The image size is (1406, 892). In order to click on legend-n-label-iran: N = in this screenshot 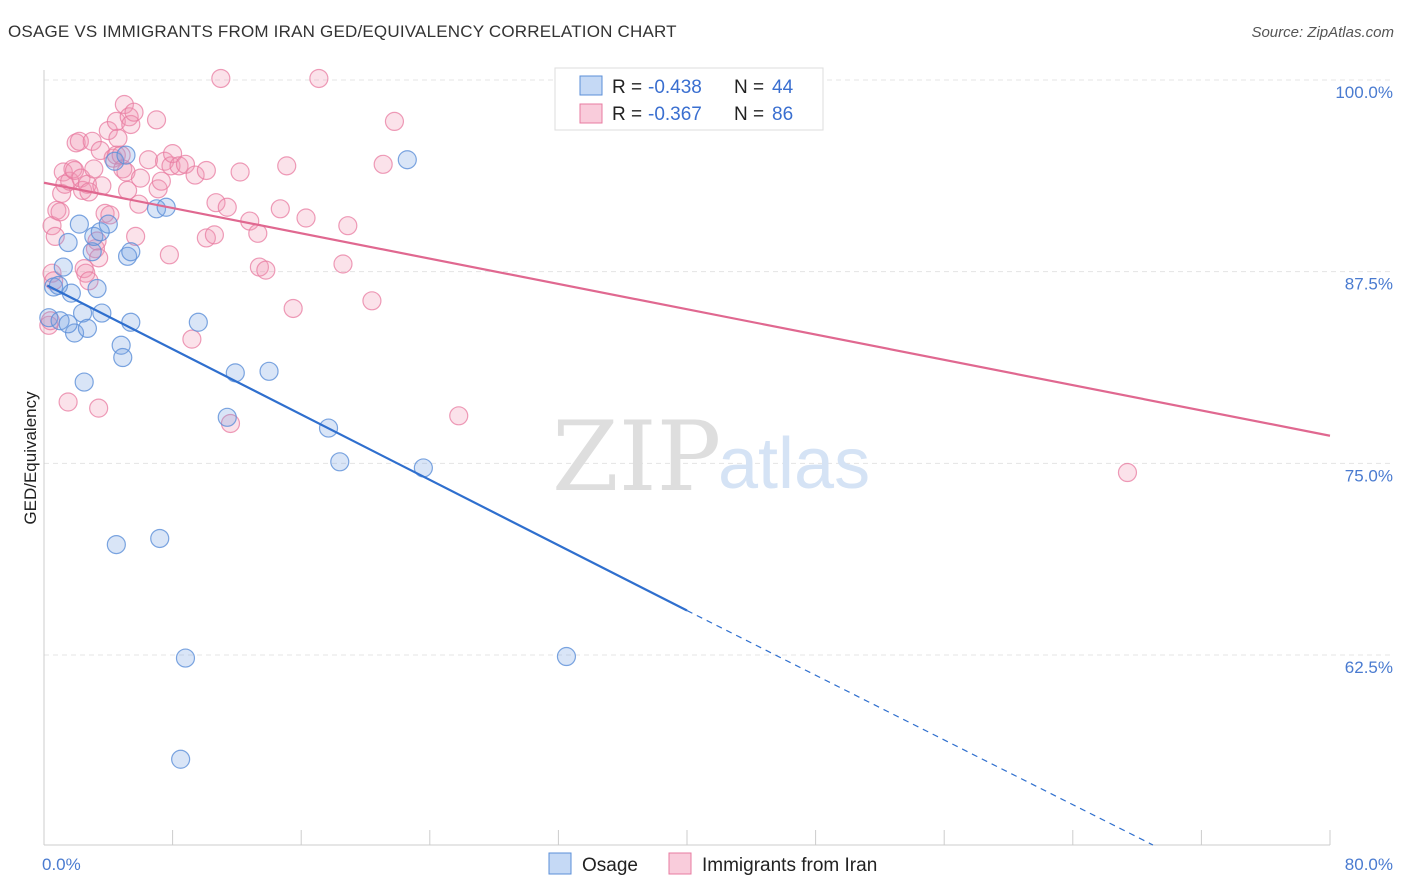, I will do `click(749, 114)`.